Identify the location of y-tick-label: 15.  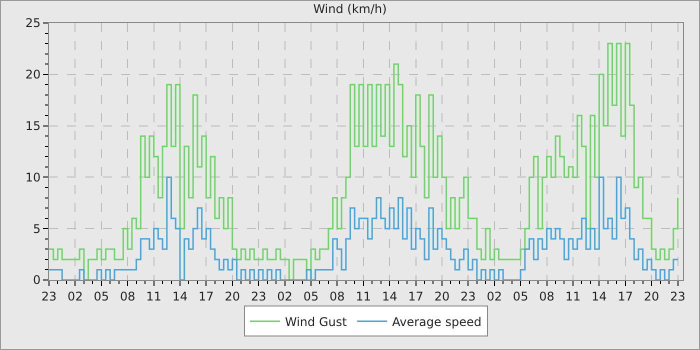
(33, 126).